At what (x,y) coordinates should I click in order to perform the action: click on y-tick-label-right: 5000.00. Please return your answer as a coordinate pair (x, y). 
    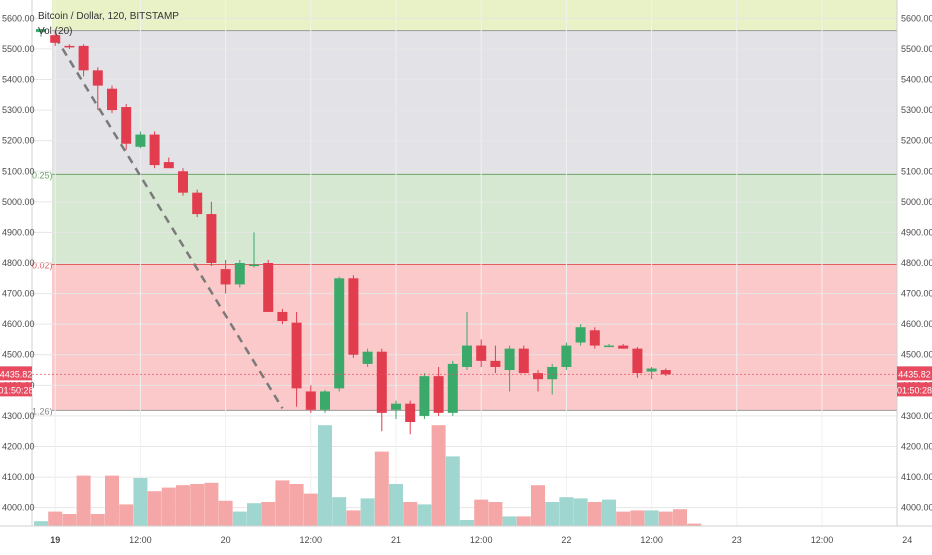
    Looking at the image, I should click on (916, 202).